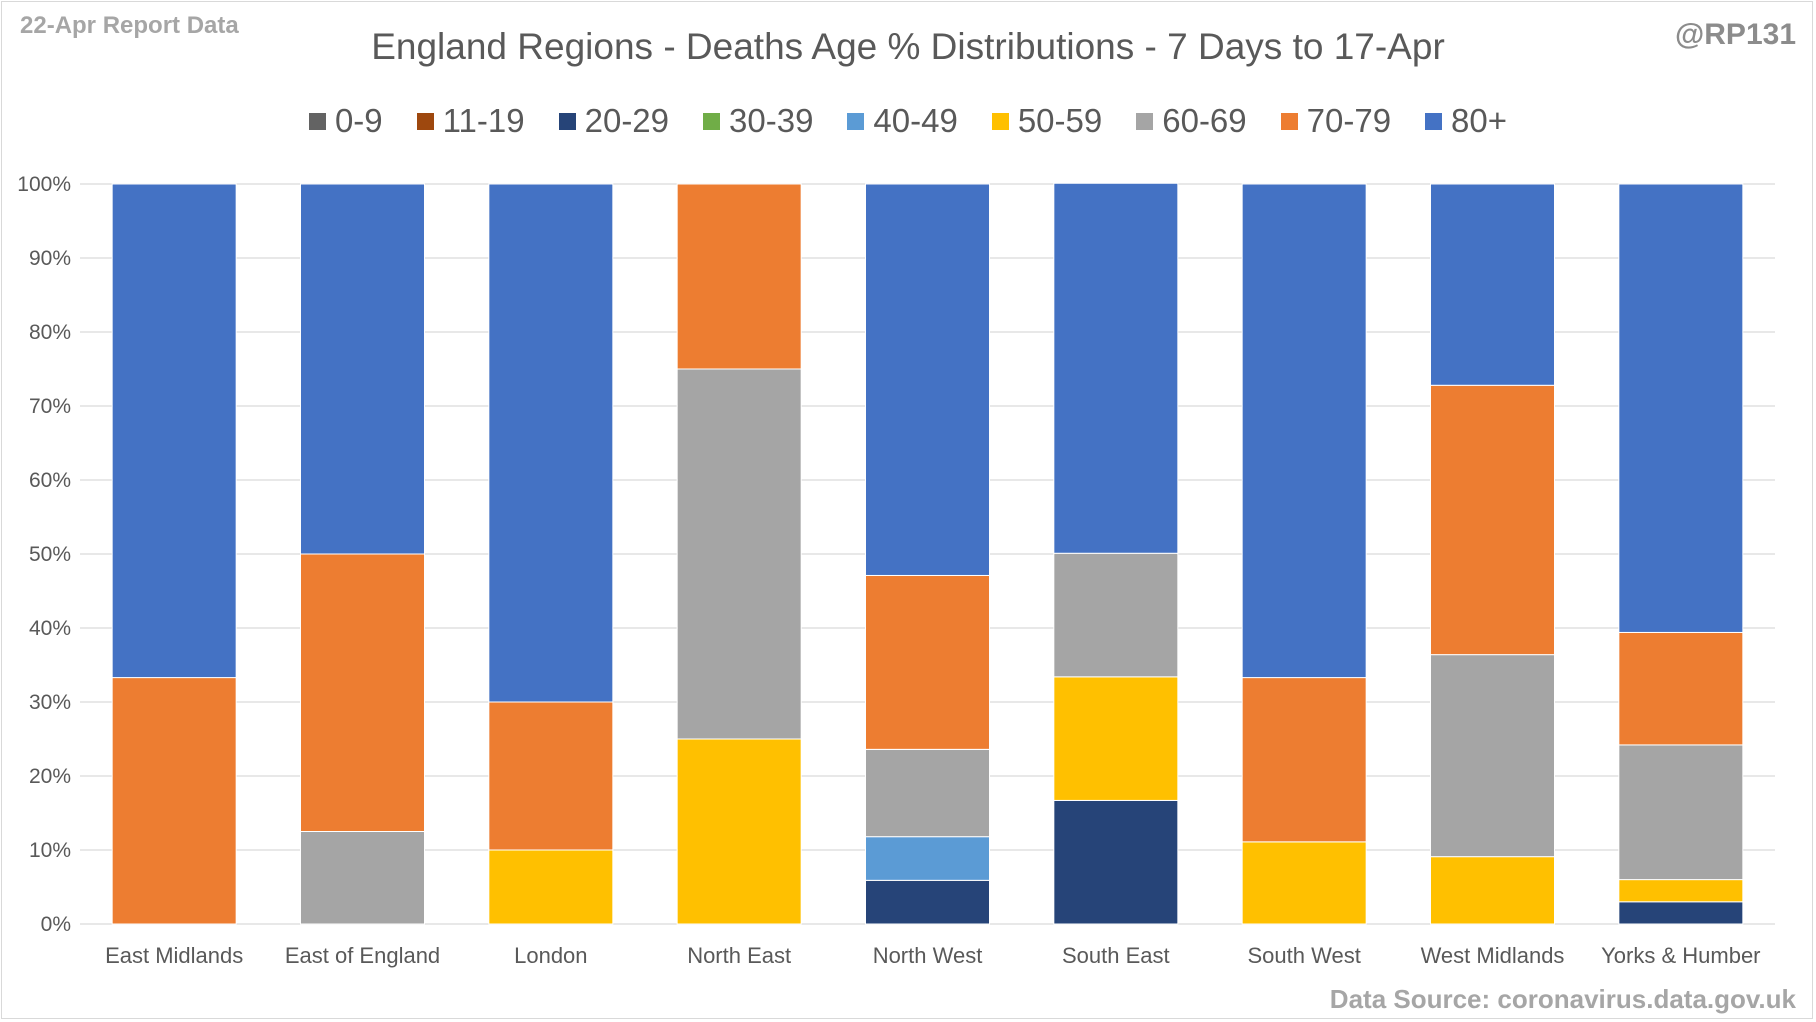 Image resolution: width=1816 pixels, height=1022 pixels. What do you see at coordinates (1735, 34) in the screenshot?
I see `author-handle: @RP131` at bounding box center [1735, 34].